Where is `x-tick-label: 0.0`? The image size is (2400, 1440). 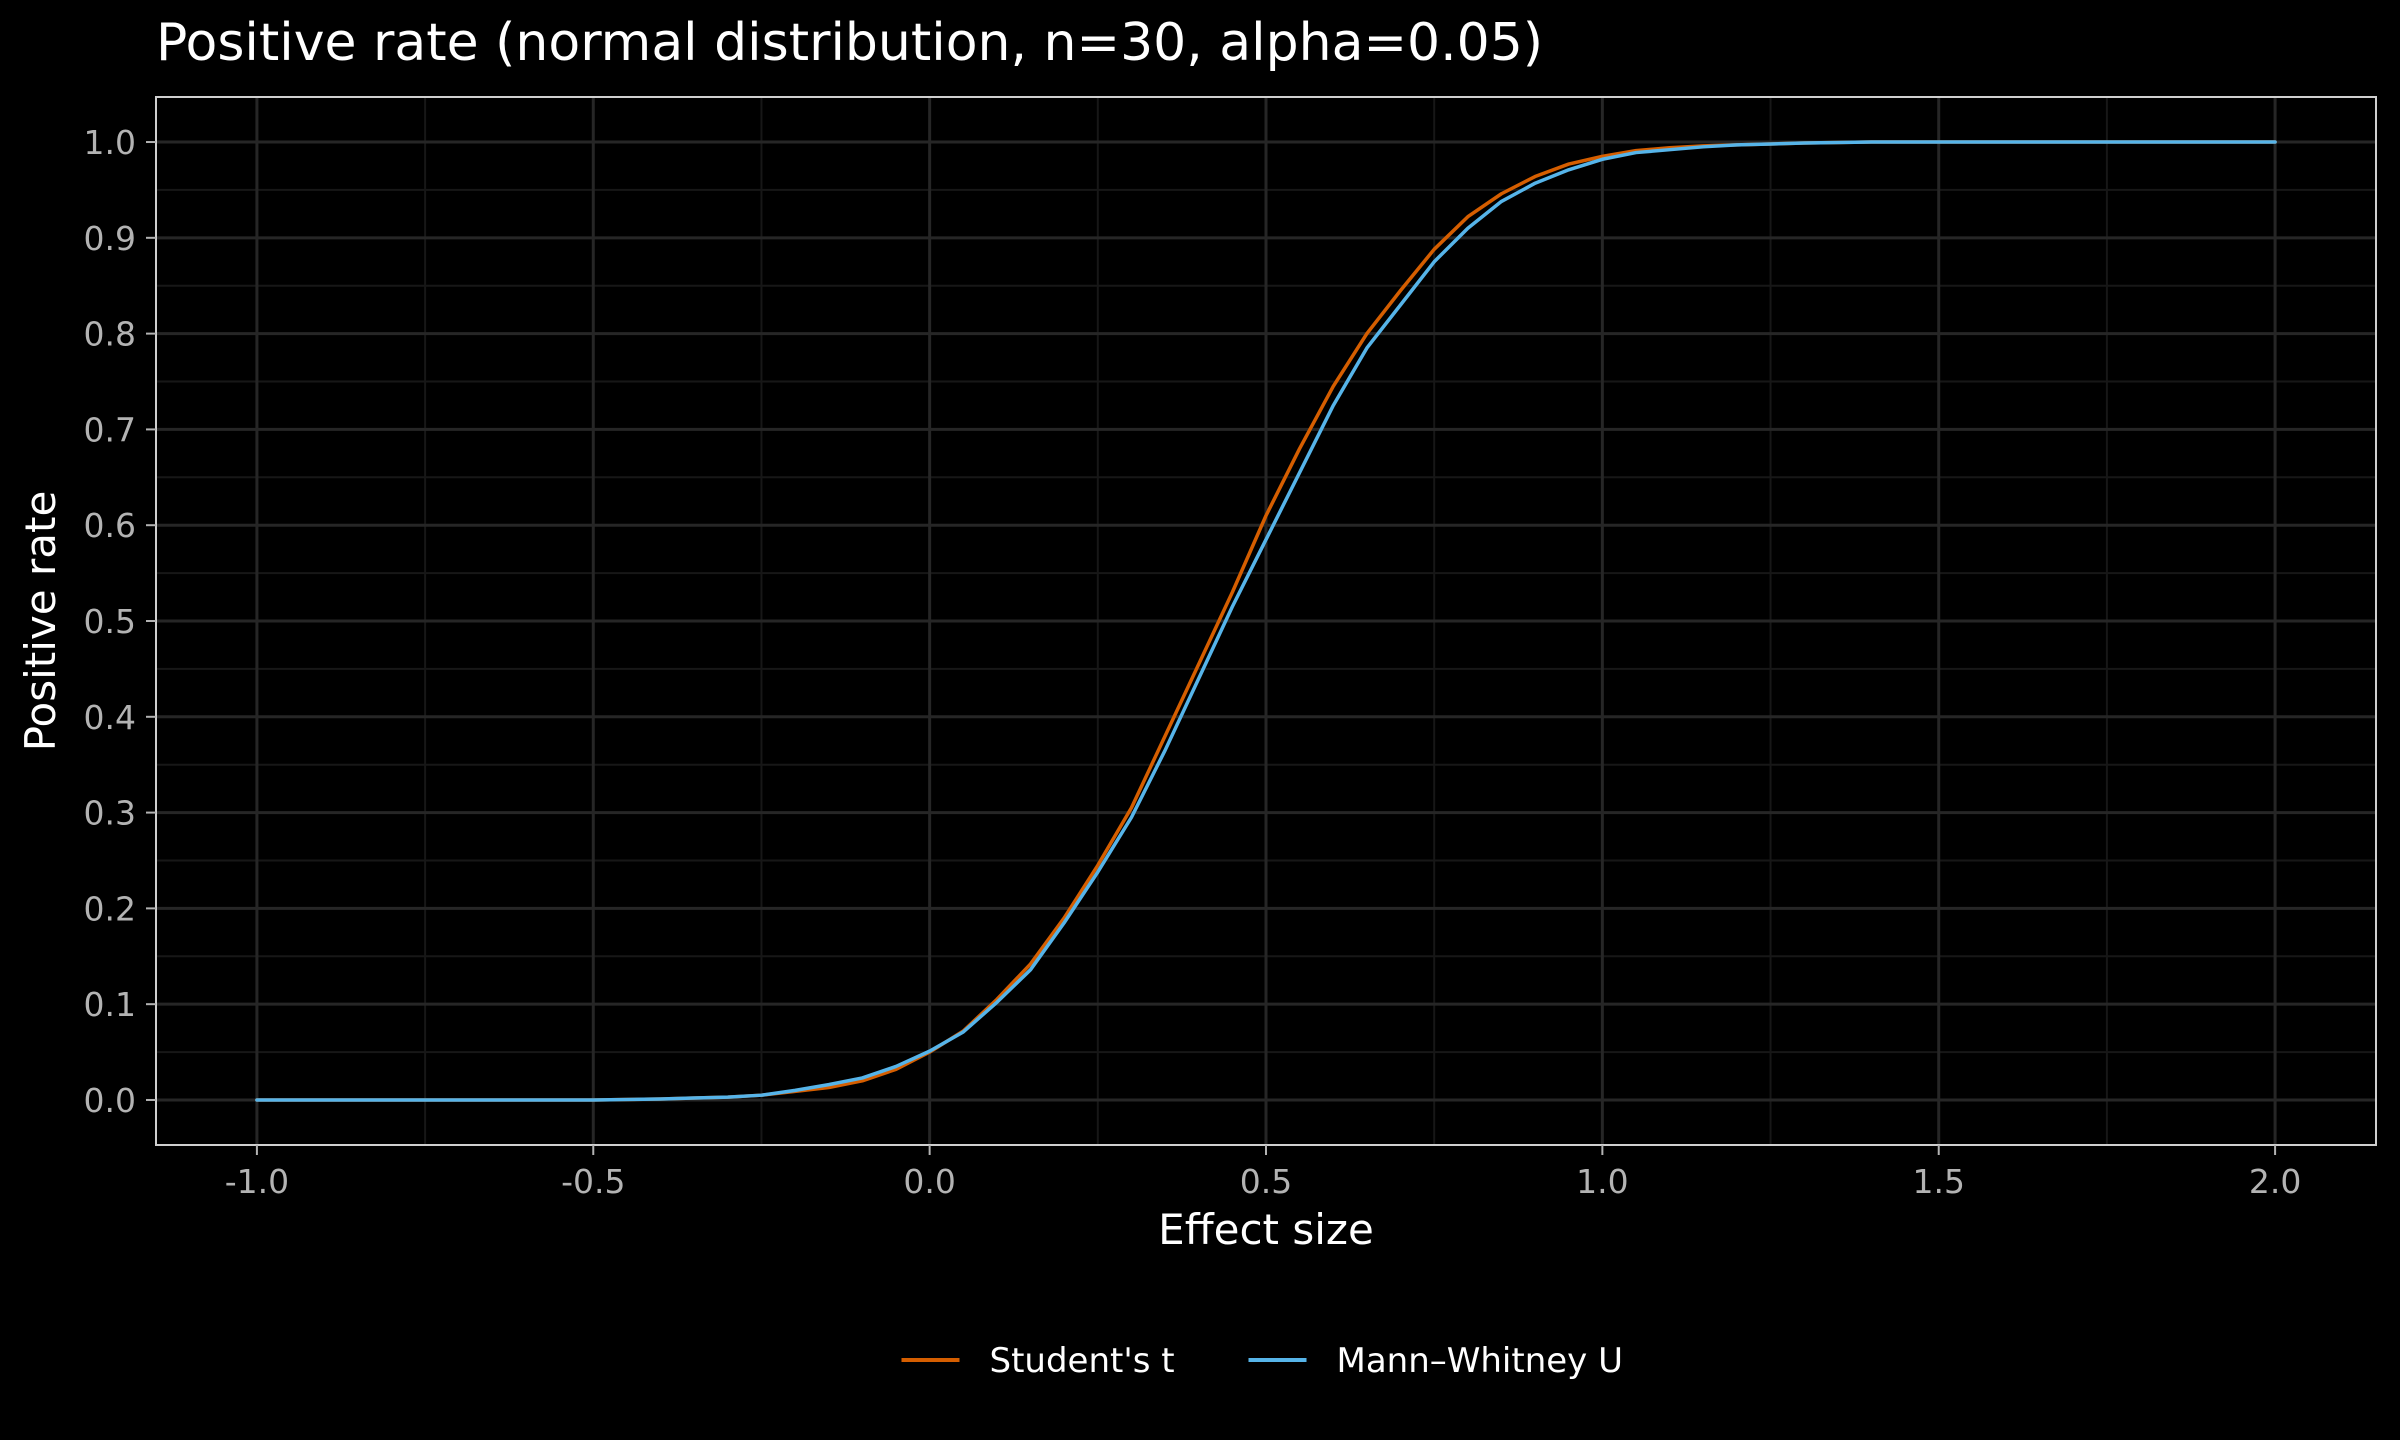 x-tick-label: 0.0 is located at coordinates (929, 1181).